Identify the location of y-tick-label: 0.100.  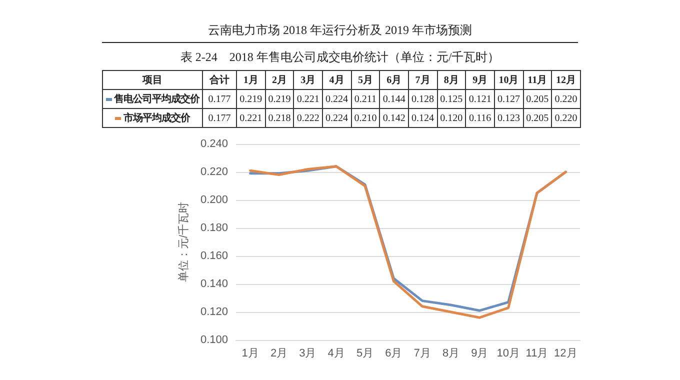
(214, 340).